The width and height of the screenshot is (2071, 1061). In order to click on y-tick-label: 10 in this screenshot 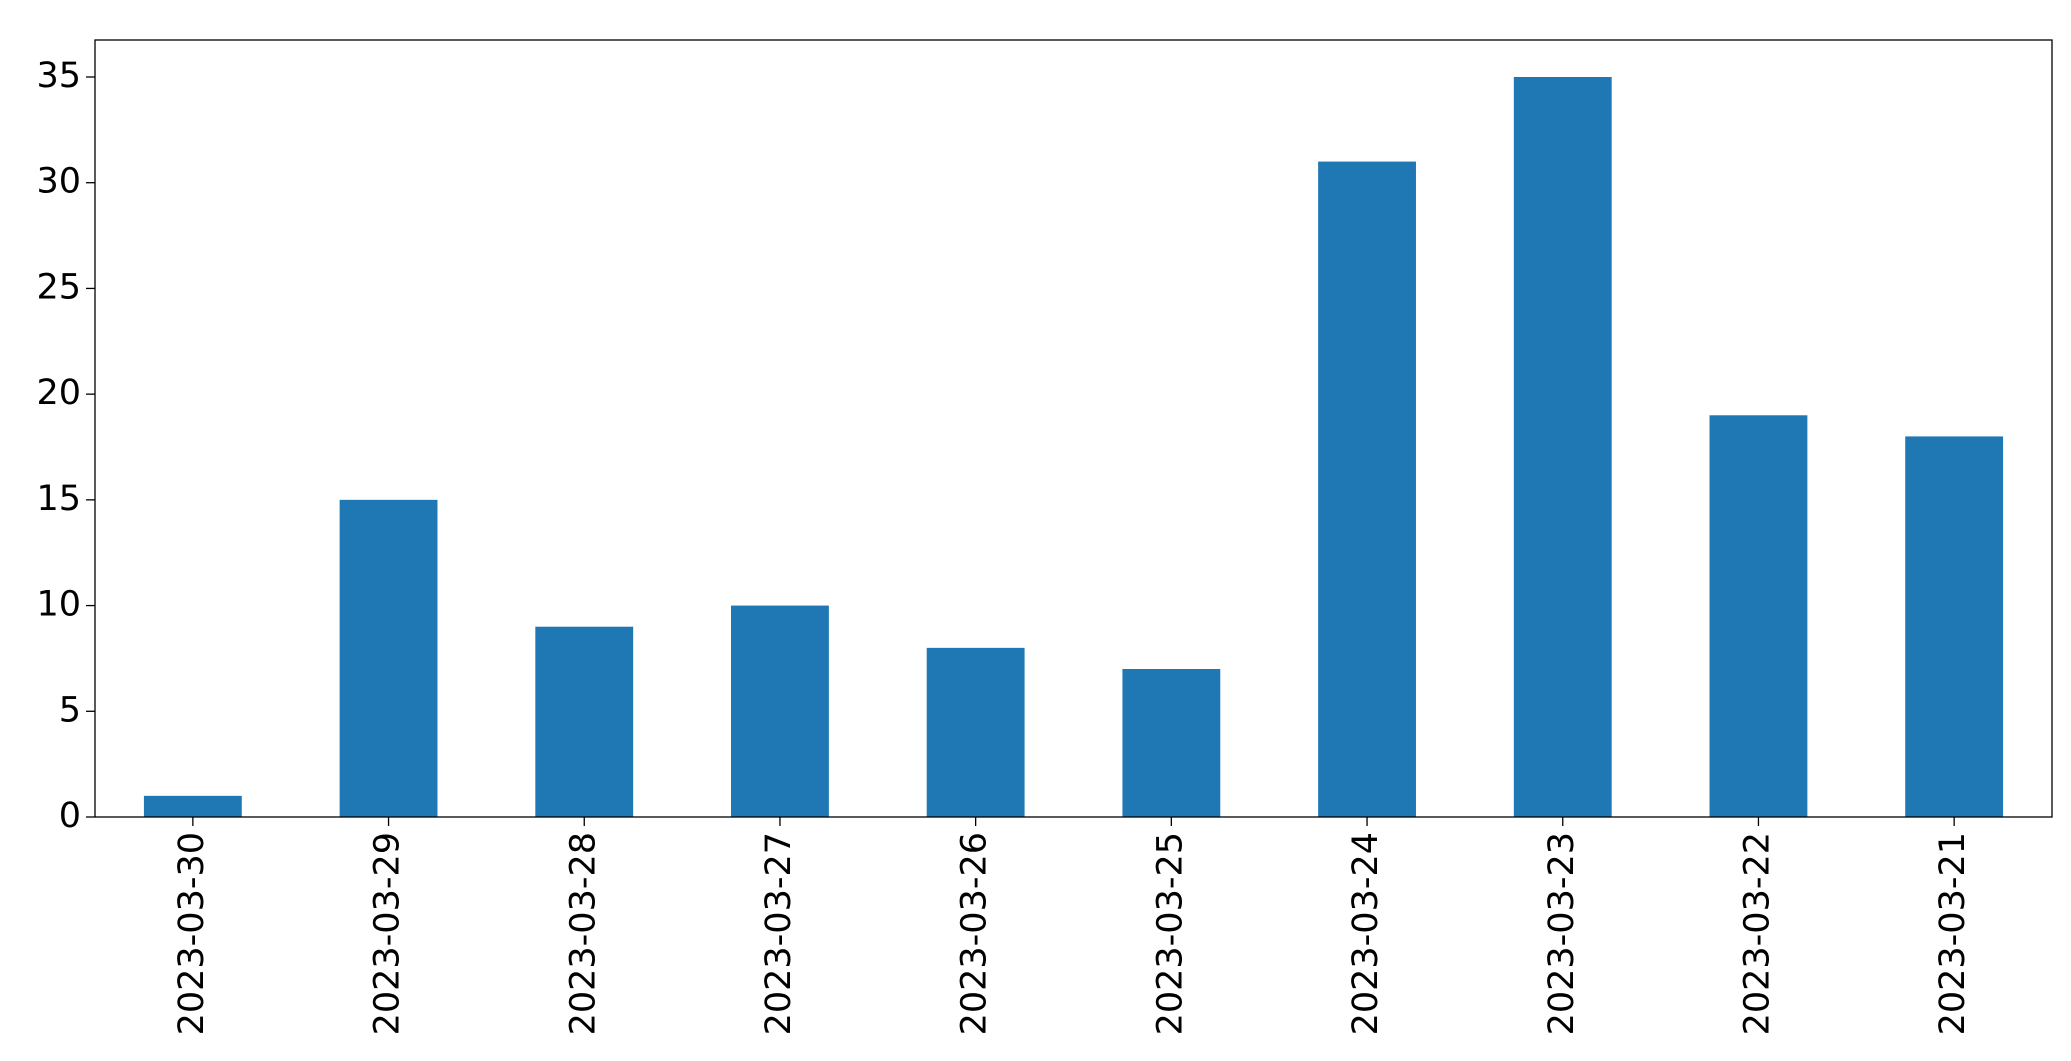, I will do `click(58, 605)`.